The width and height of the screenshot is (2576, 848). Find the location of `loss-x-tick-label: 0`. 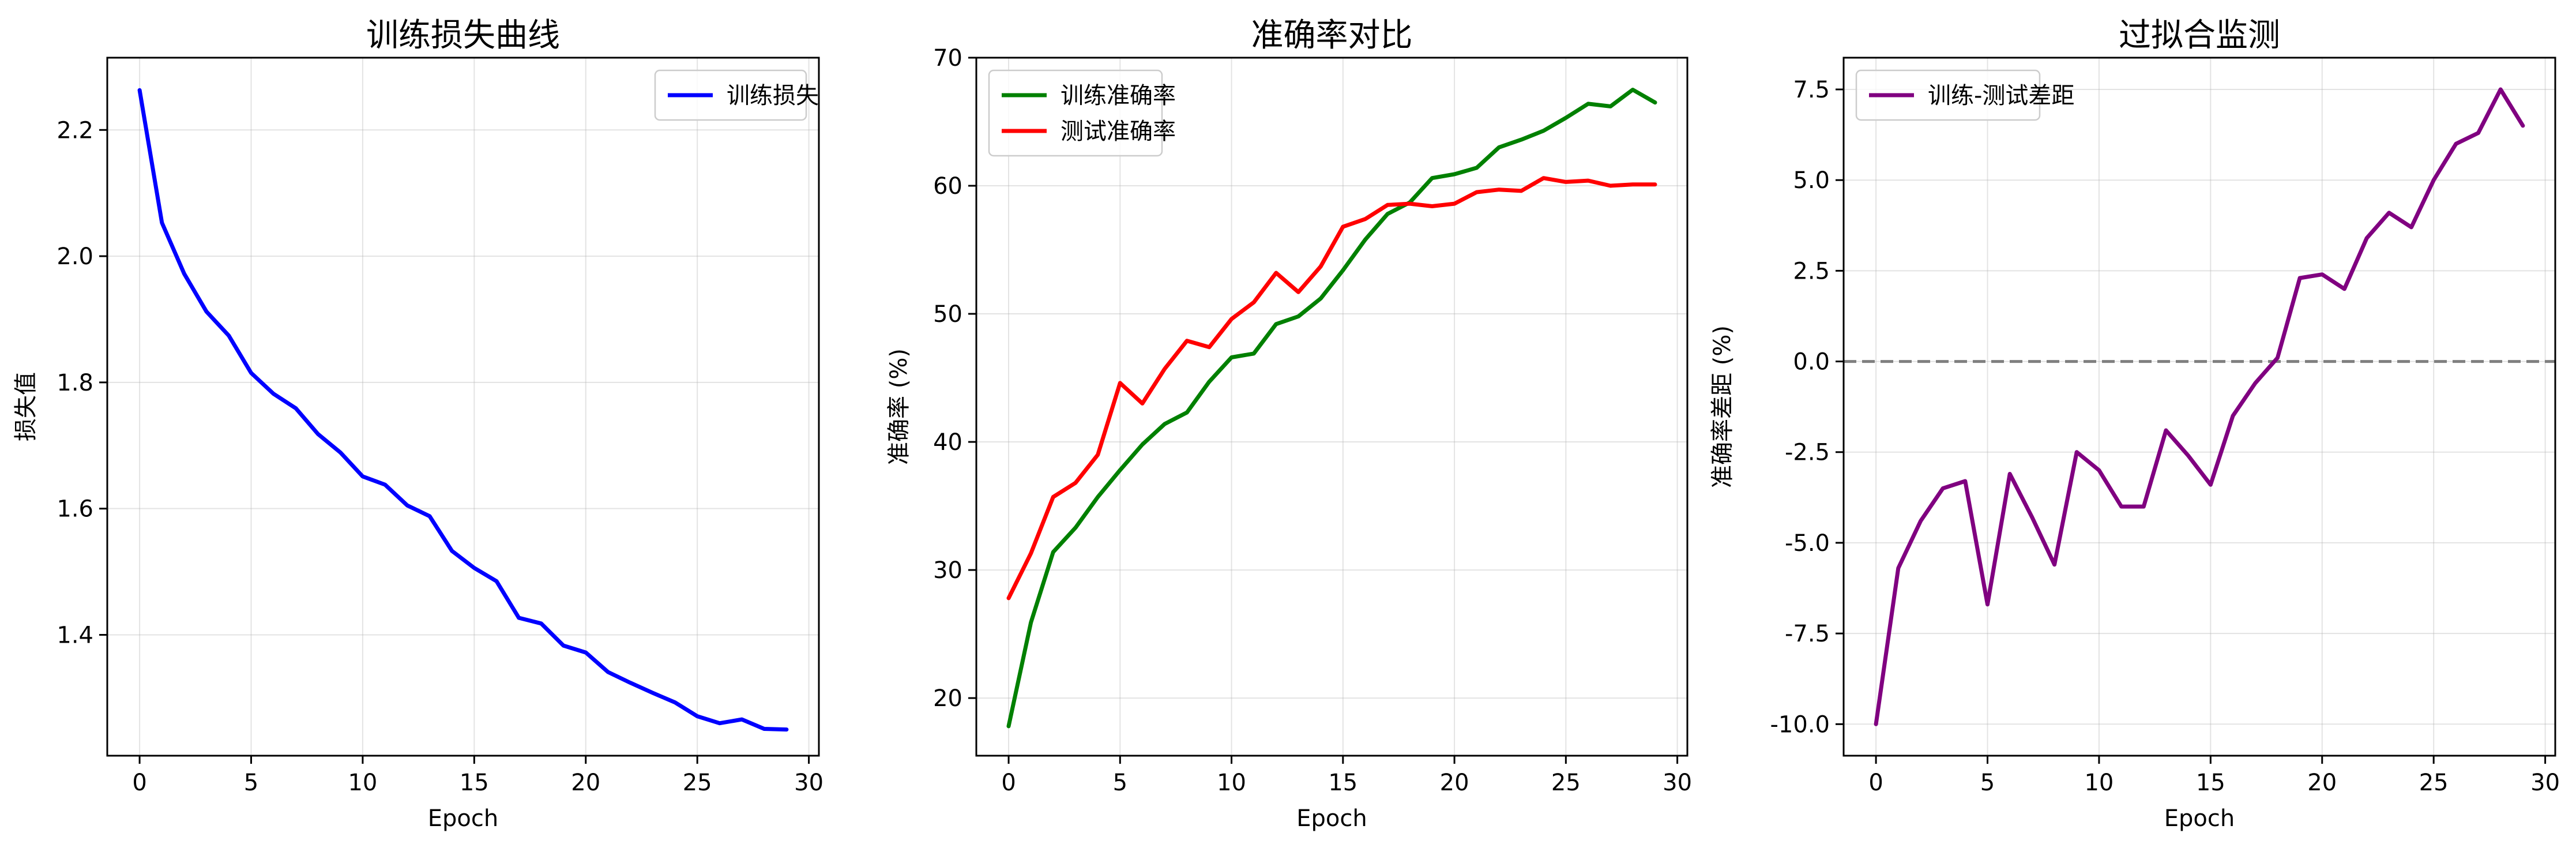

loss-x-tick-label: 0 is located at coordinates (139, 783).